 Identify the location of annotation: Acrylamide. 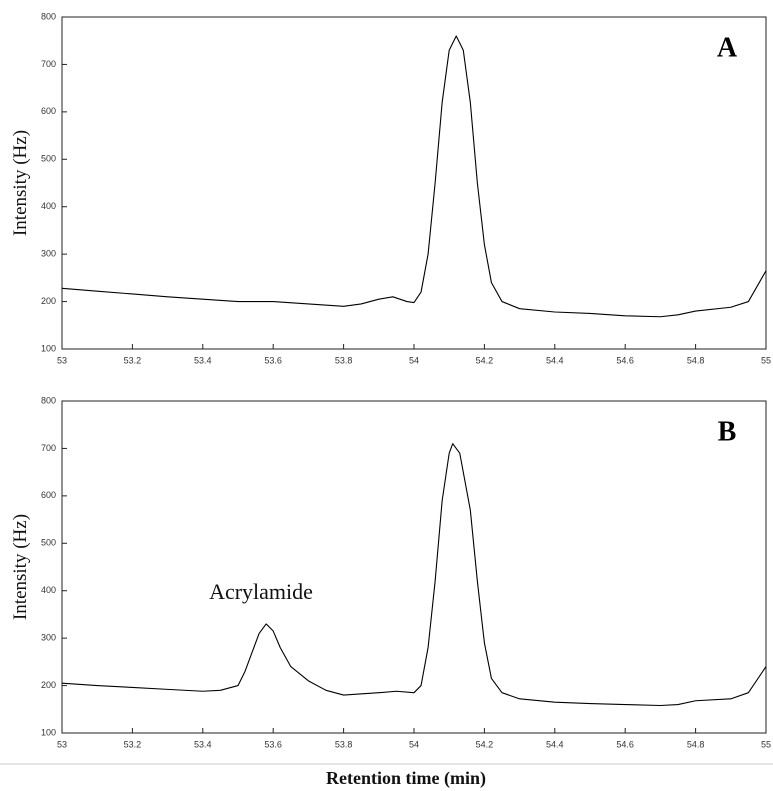
(261, 591).